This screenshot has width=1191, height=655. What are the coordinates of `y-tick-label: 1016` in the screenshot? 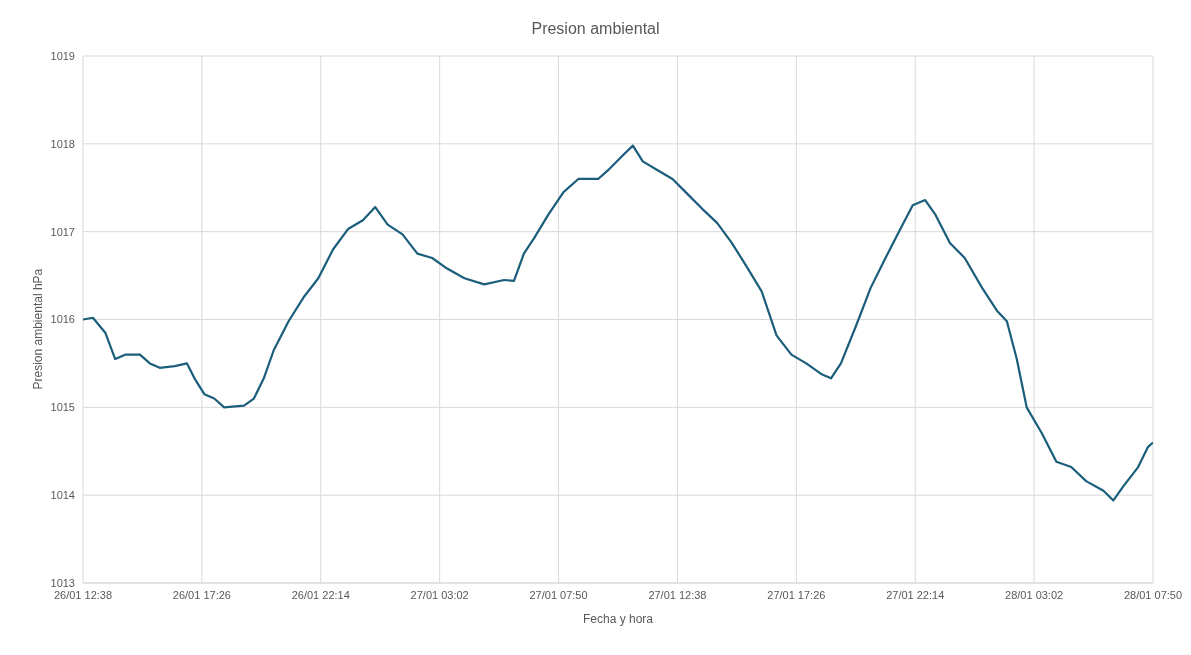 It's located at (62, 319).